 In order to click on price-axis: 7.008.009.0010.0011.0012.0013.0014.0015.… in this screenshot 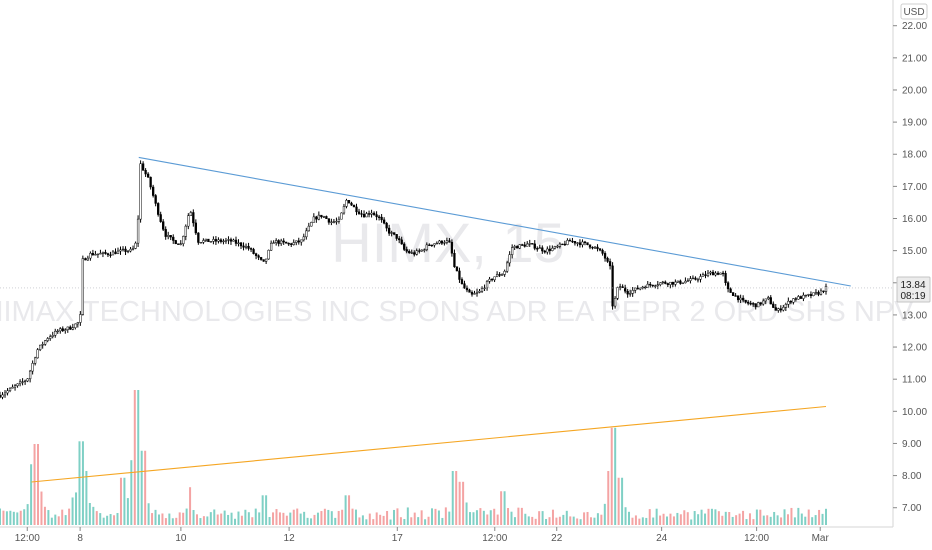, I will do `click(910, 267)`.